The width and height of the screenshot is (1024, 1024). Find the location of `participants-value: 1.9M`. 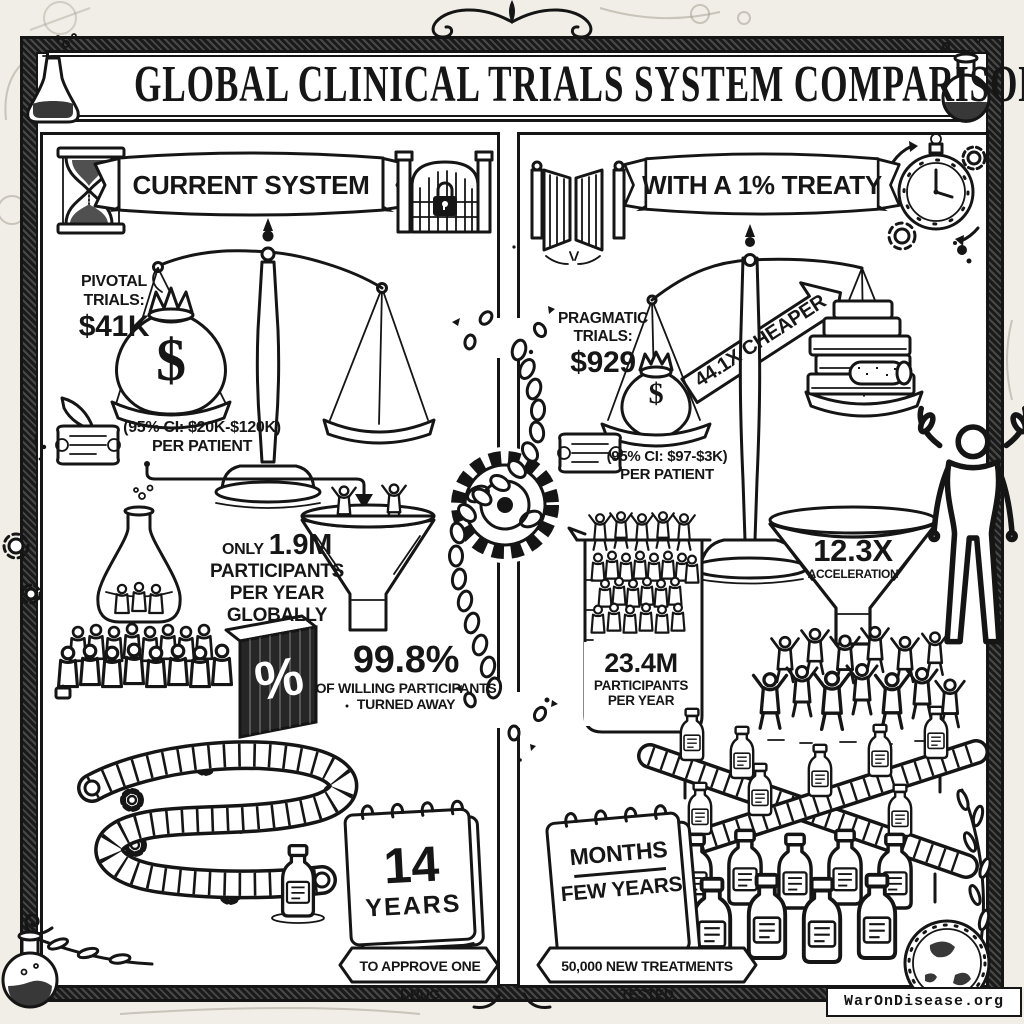

participants-value: 1.9M is located at coordinates (300, 545).